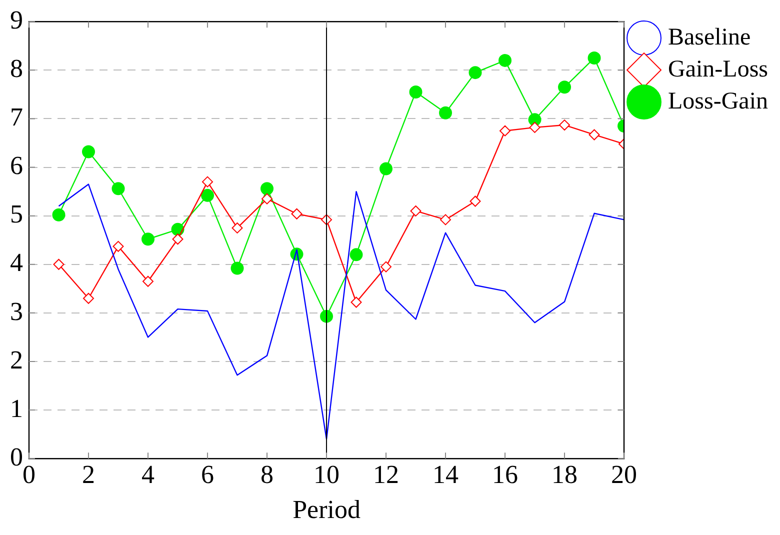  Describe the element at coordinates (207, 475) in the screenshot. I see `x-tick-label: 6` at that location.